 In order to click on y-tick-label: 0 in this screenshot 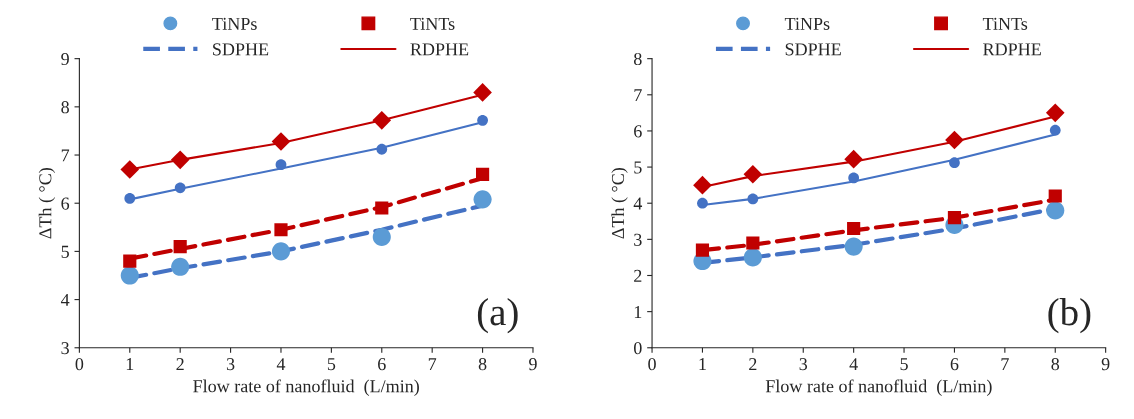, I will do `click(637, 348)`.